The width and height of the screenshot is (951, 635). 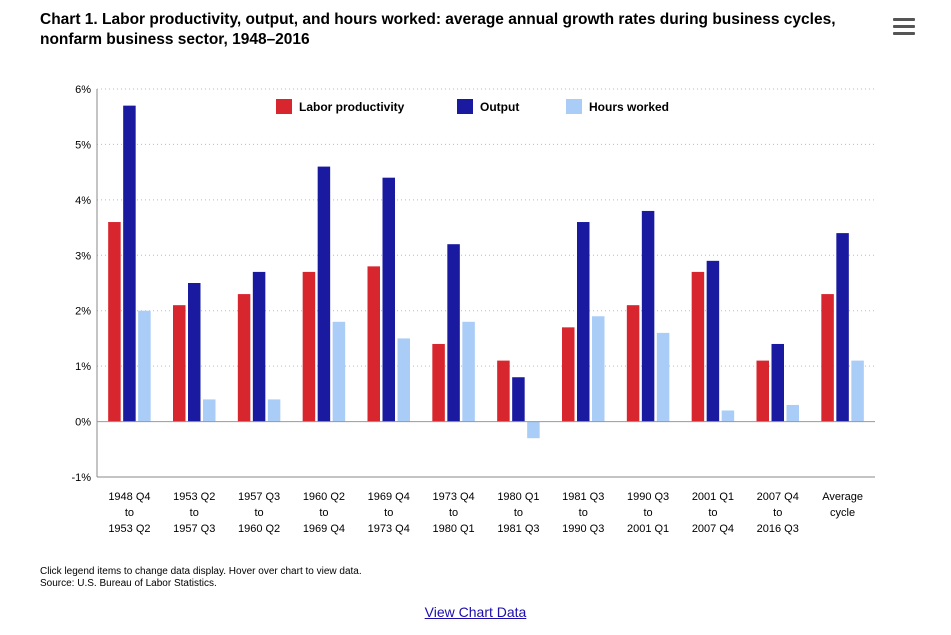 What do you see at coordinates (475, 612) in the screenshot?
I see `view-chart-data-link: View Chart Data` at bounding box center [475, 612].